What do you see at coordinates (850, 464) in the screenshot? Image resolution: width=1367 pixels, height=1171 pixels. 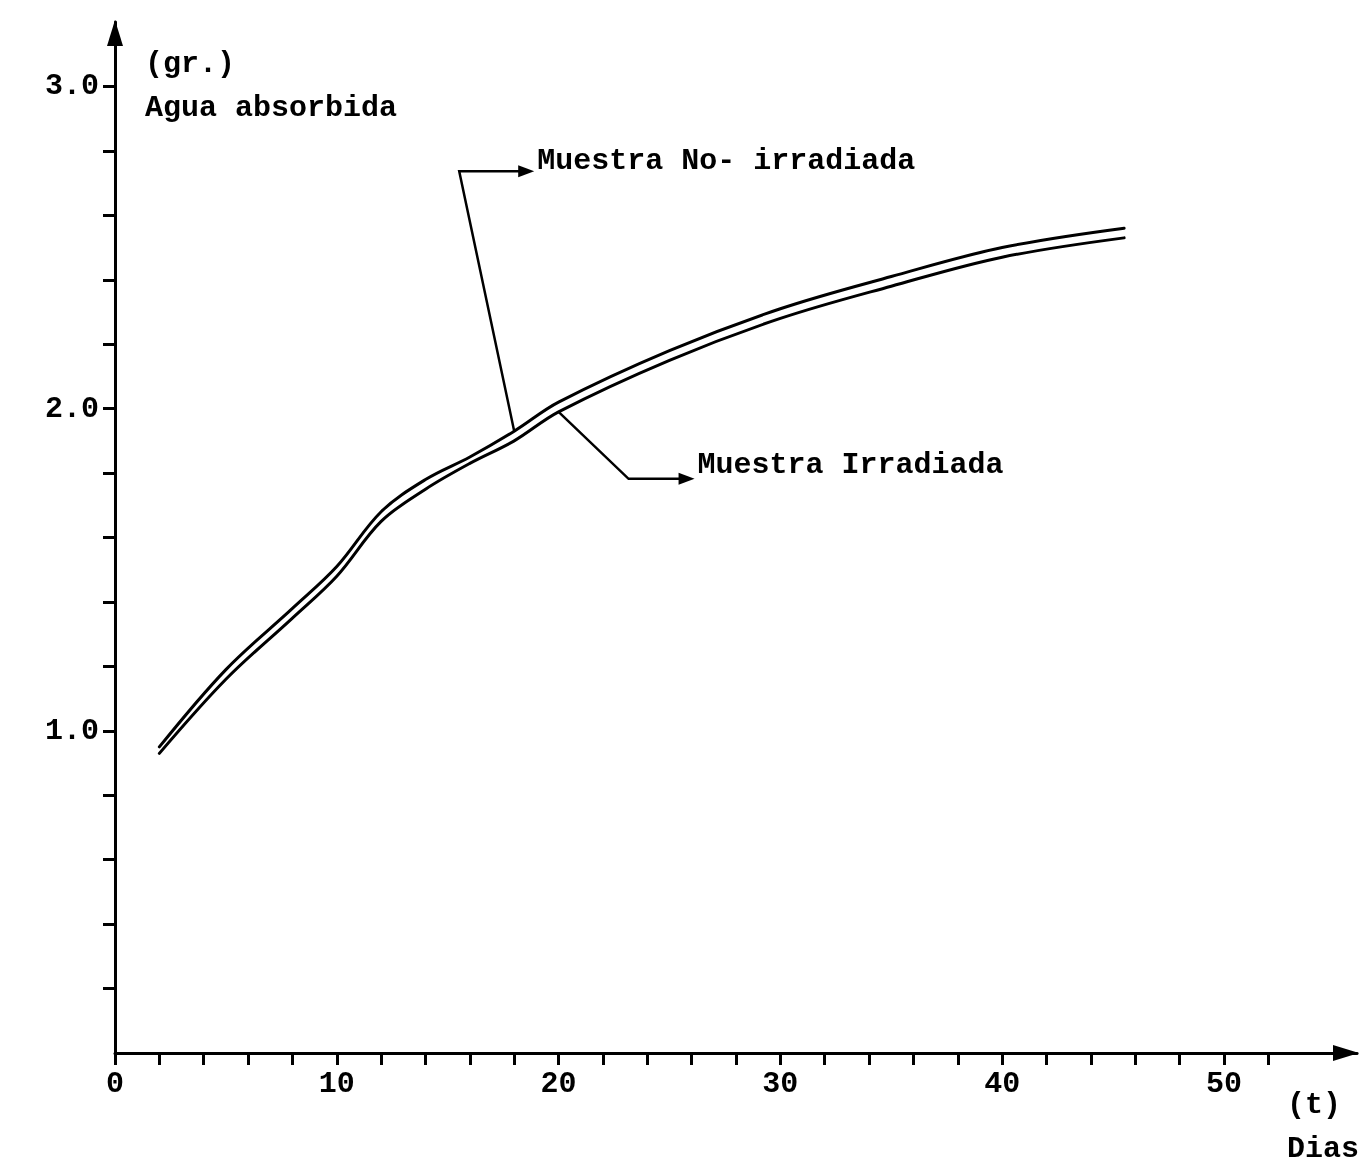 I see `legend-label: Muestra Irradiada` at bounding box center [850, 464].